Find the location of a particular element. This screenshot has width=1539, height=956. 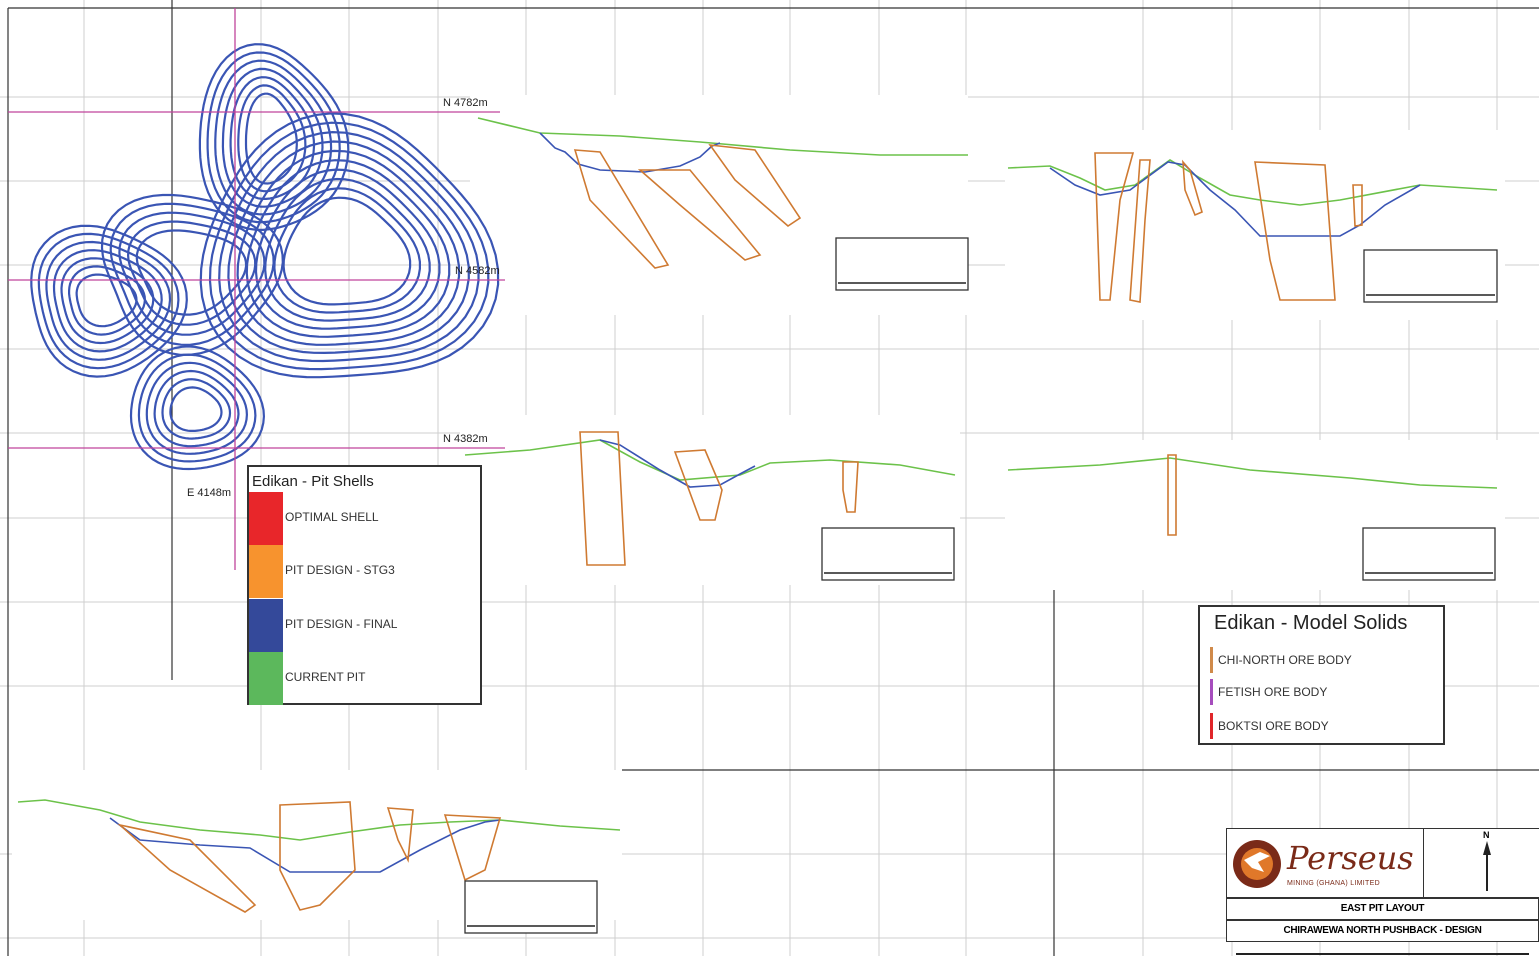

legend-label-current-pit: CURRENT PIT is located at coordinates (325, 677).